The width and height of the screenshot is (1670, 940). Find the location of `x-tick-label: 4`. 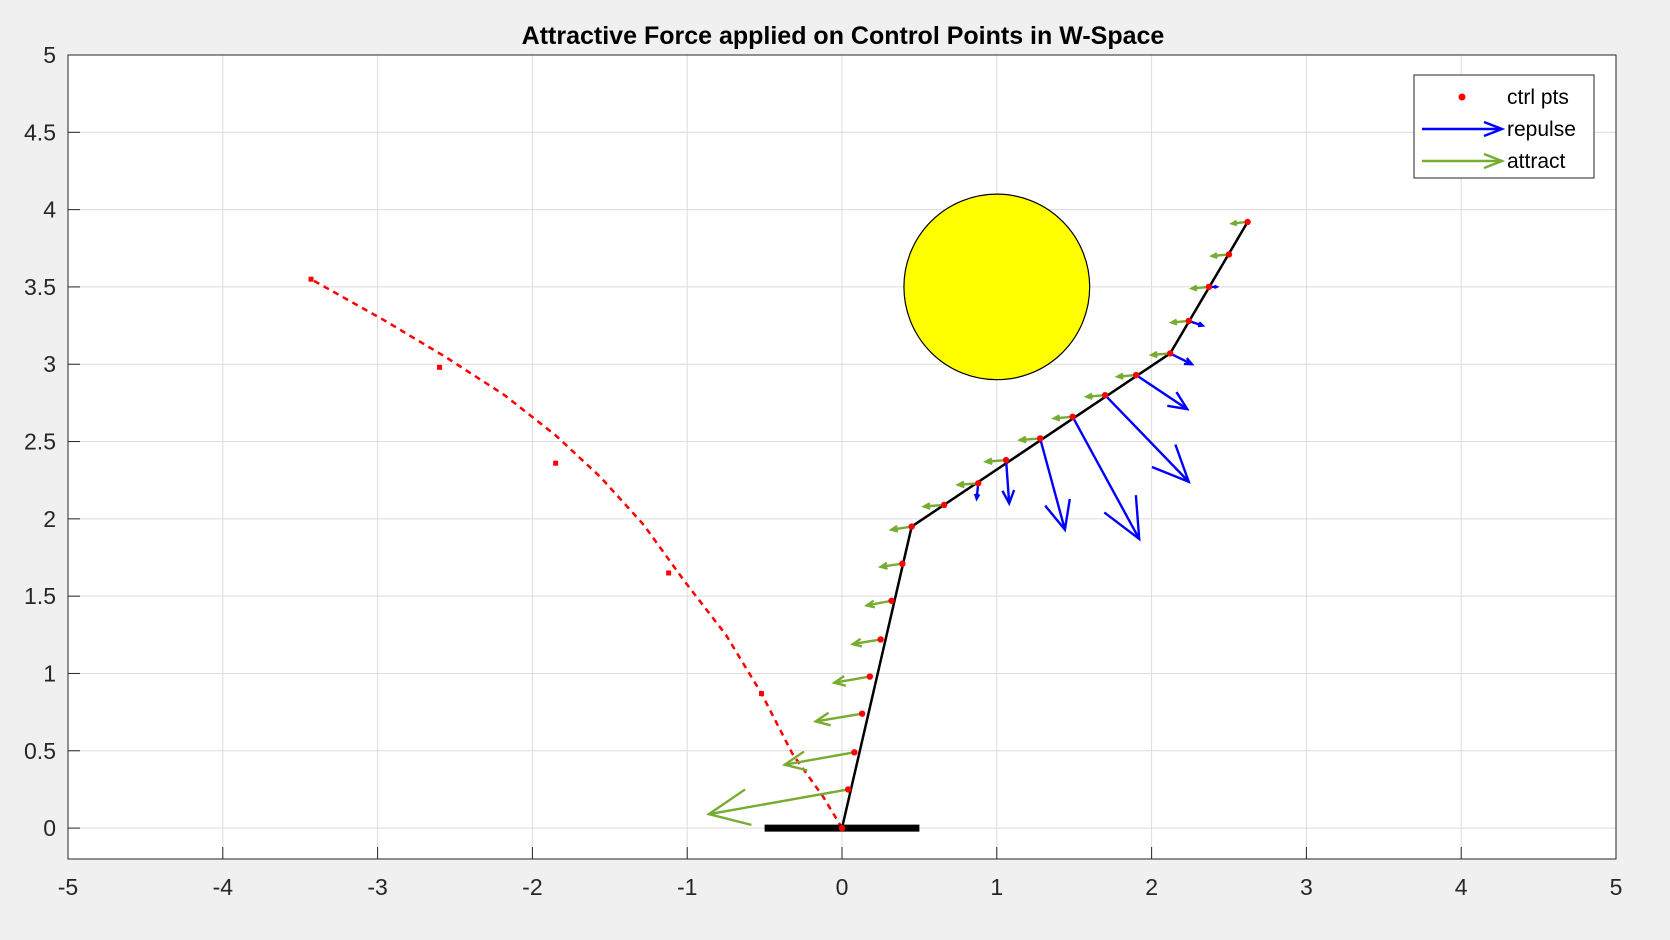

x-tick-label: 4 is located at coordinates (1461, 887).